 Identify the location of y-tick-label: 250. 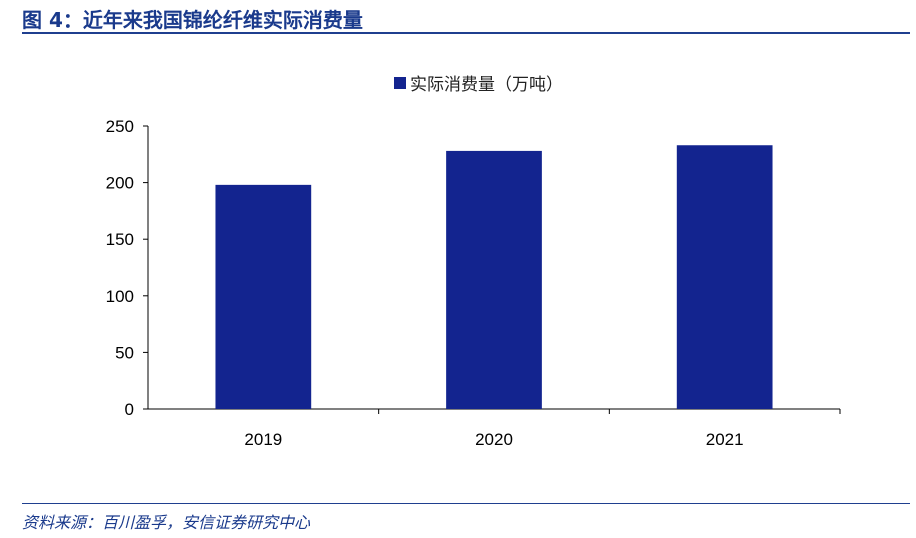
(120, 126).